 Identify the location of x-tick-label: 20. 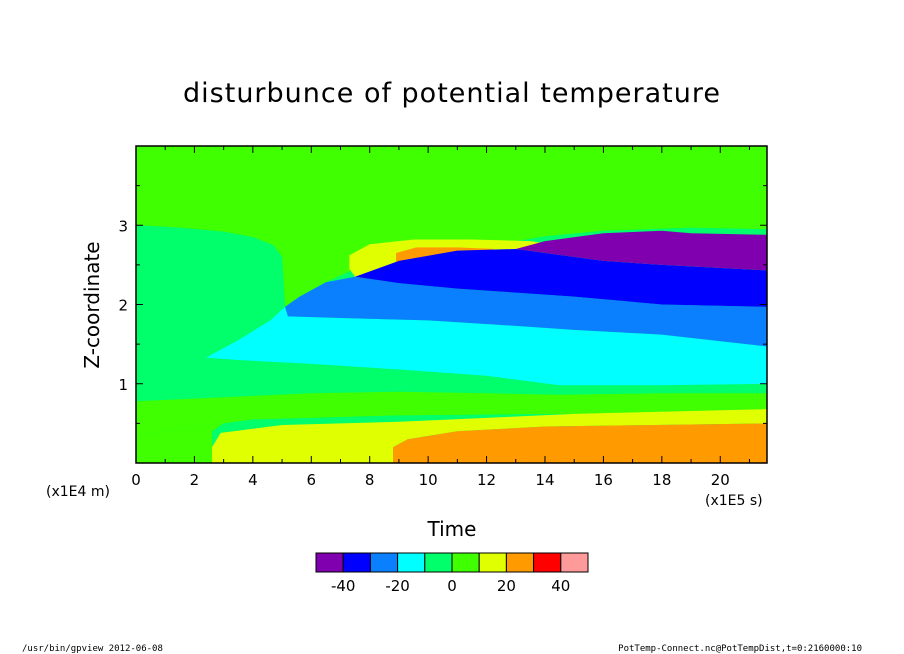
(720, 480).